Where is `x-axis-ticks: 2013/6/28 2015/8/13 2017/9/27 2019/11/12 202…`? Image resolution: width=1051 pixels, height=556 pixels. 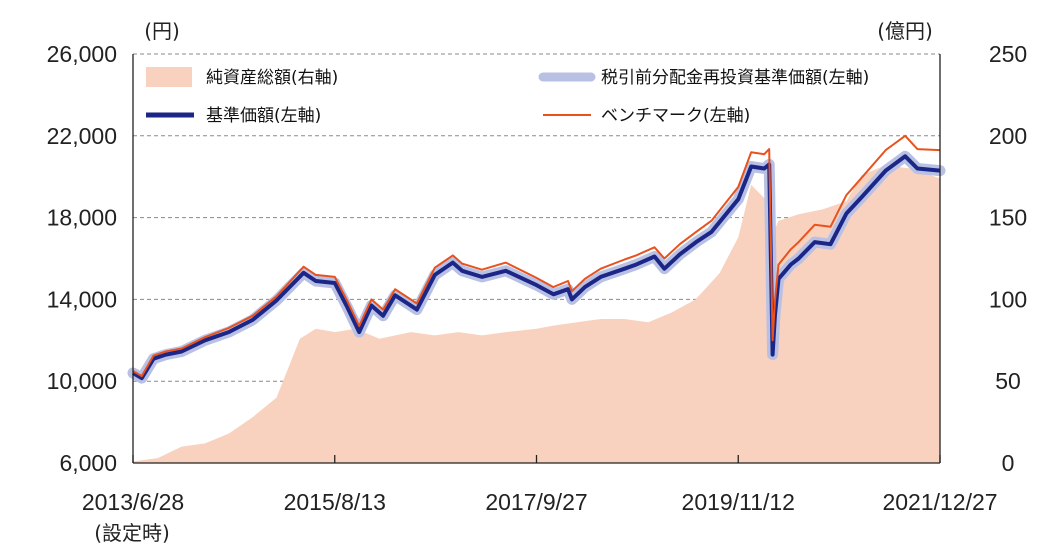 x-axis-ticks: 2013/6/28 2015/8/13 2017/9/27 2019/11/12 202… is located at coordinates (540, 485).